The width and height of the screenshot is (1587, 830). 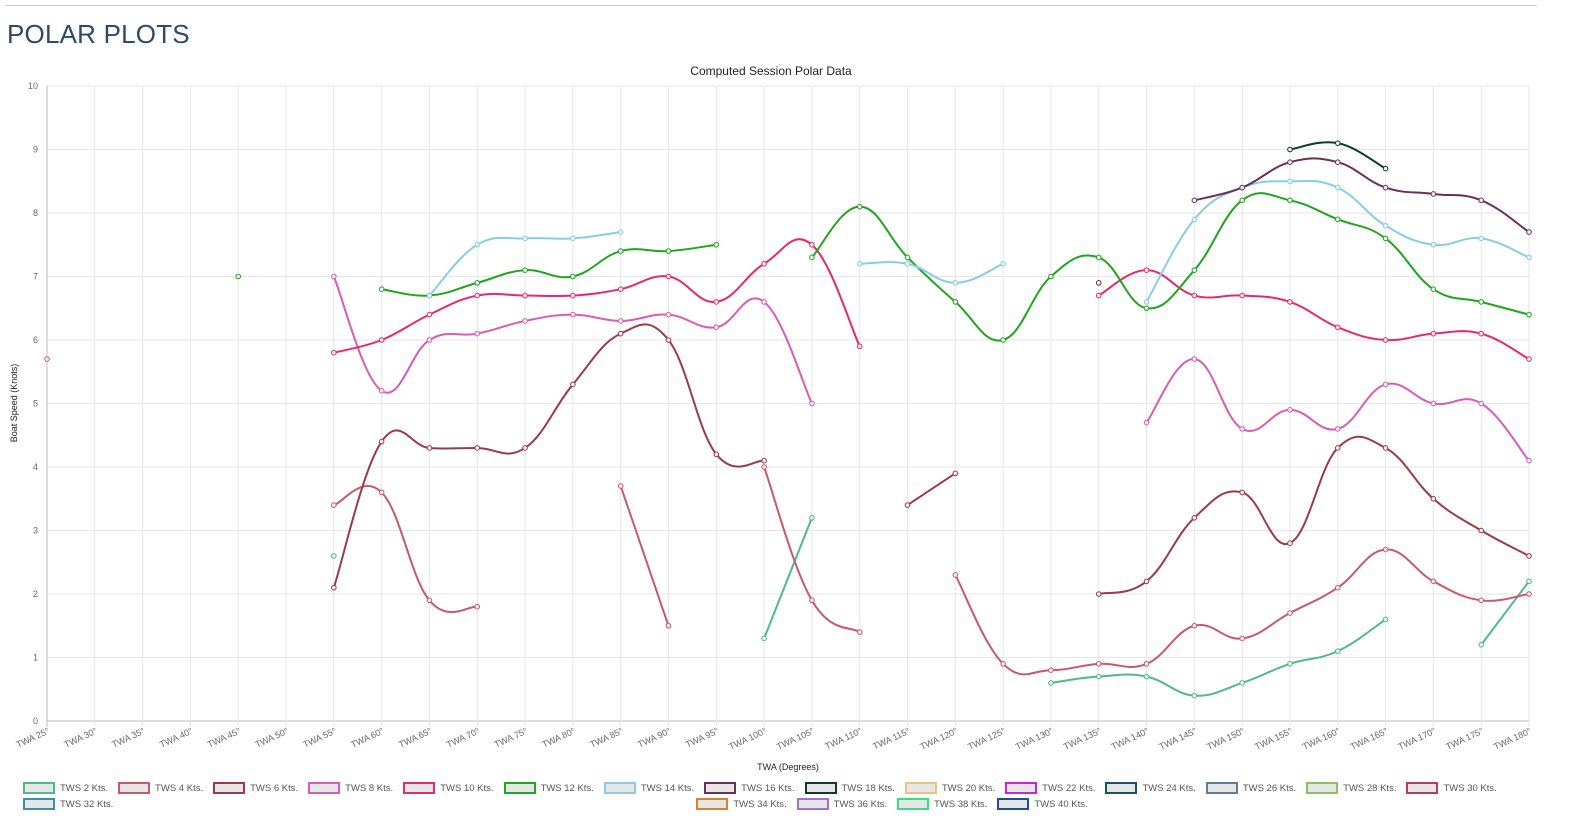 I want to click on legend-item: TWS 16 Kts., so click(x=749, y=788).